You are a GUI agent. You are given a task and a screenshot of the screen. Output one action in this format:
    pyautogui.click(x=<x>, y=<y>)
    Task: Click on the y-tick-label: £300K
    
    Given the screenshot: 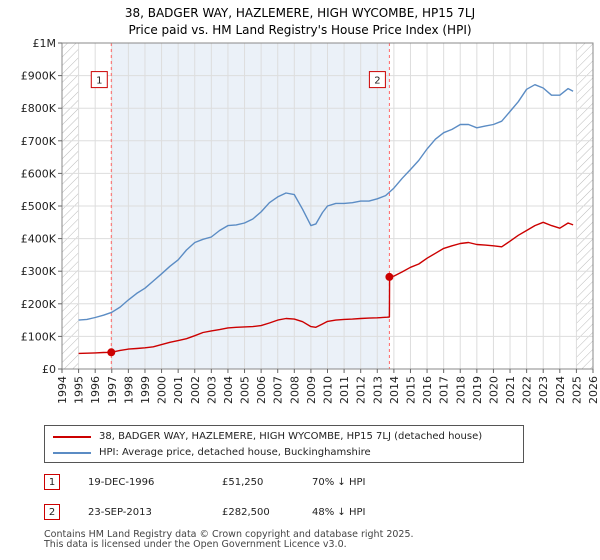 What is the action you would take?
    pyautogui.click(x=39, y=271)
    